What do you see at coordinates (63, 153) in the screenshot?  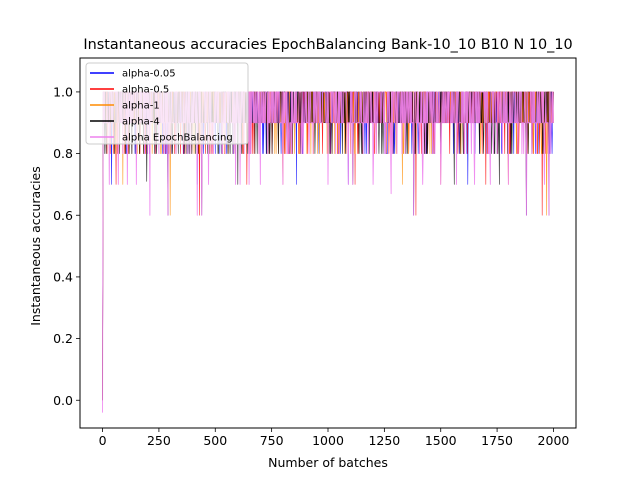 I see `y-tick-label: 0.8` at bounding box center [63, 153].